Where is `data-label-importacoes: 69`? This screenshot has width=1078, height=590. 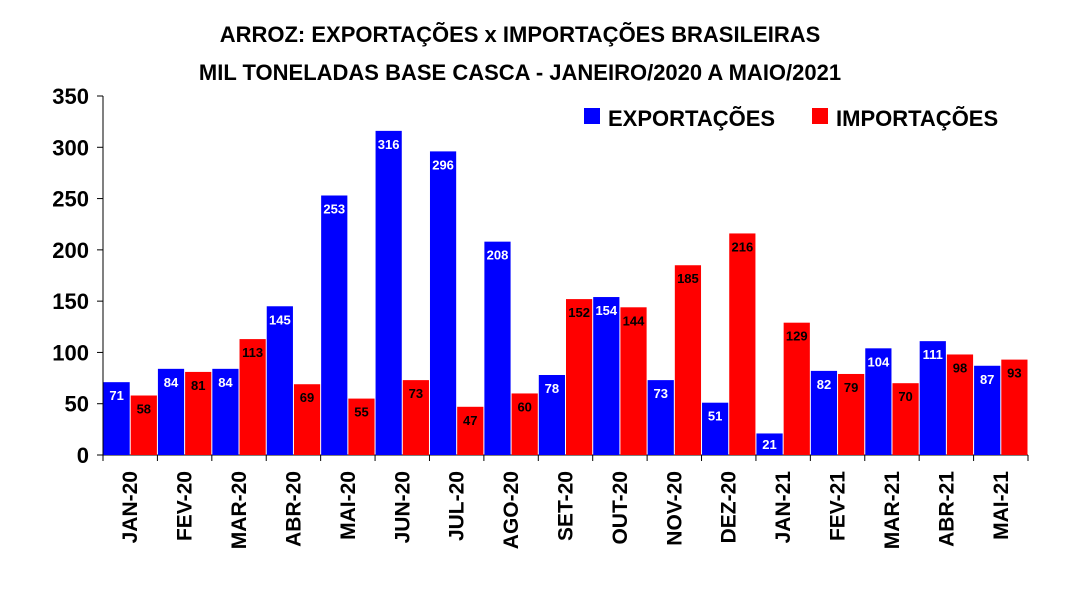
data-label-importacoes: 69 is located at coordinates (307, 397).